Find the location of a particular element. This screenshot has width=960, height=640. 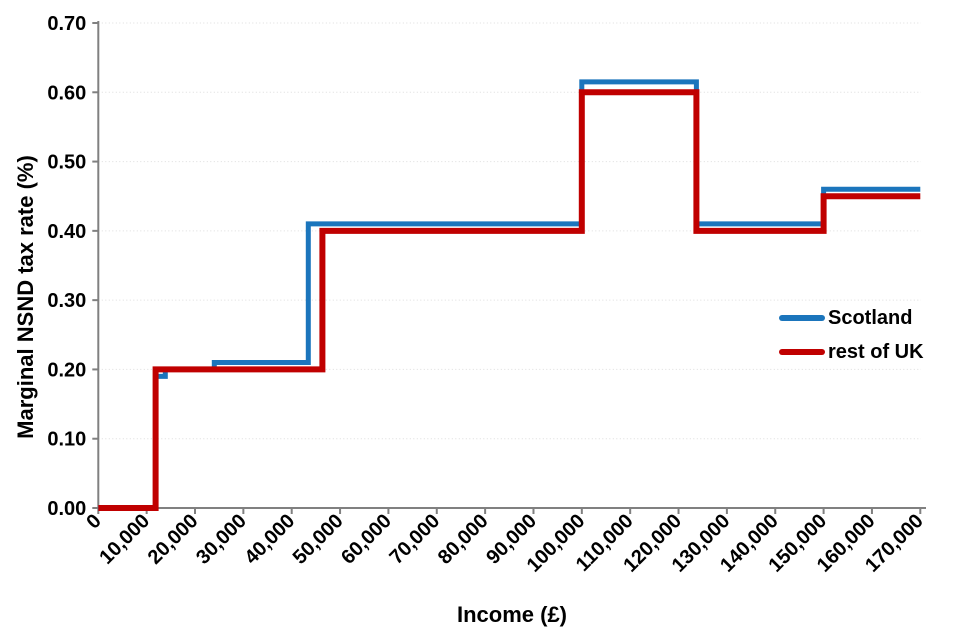

y-tick-label: 0.40 is located at coordinates (66, 232).